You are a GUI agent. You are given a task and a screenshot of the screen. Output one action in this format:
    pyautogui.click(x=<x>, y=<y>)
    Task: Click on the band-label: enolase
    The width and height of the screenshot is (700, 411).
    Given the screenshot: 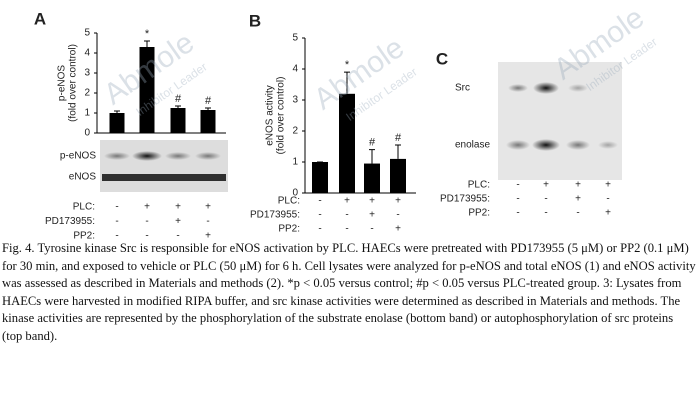 What is the action you would take?
    pyautogui.click(x=472, y=145)
    